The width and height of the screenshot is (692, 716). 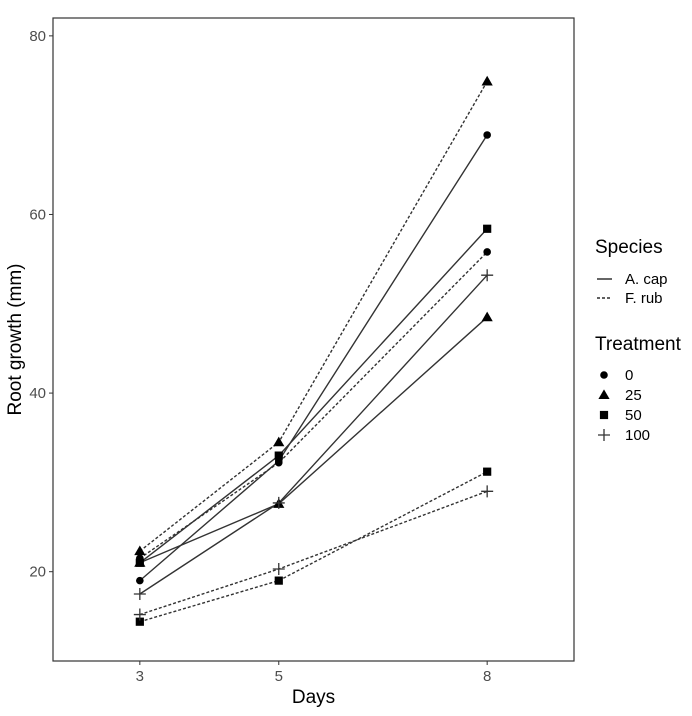 What do you see at coordinates (487, 676) in the screenshot?
I see `x-tick-label-8: 8` at bounding box center [487, 676].